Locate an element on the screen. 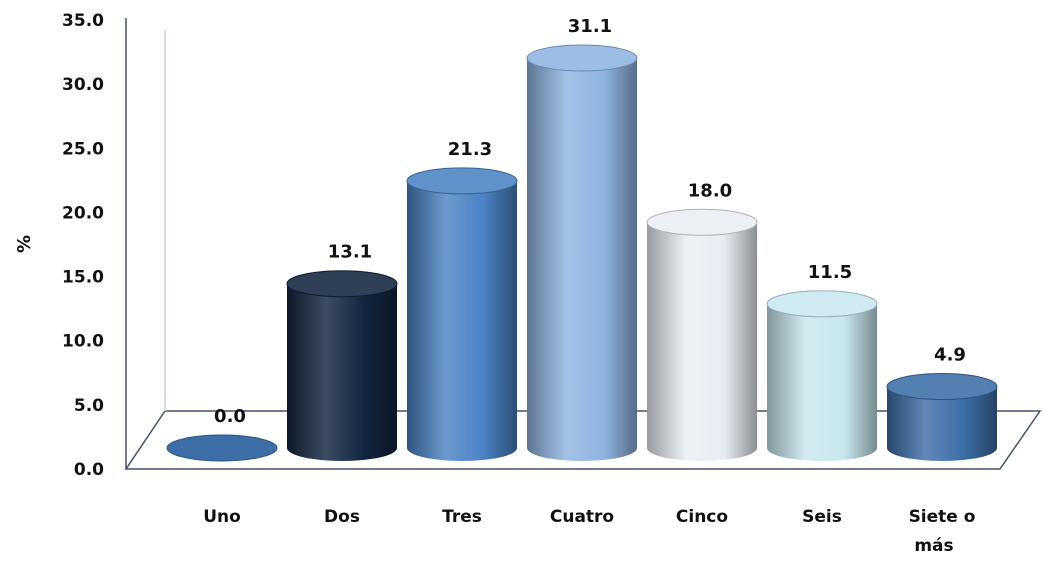 Image resolution: width=1043 pixels, height=564 pixels. bar-siete-o-más: 4.9 is located at coordinates (942, 403).